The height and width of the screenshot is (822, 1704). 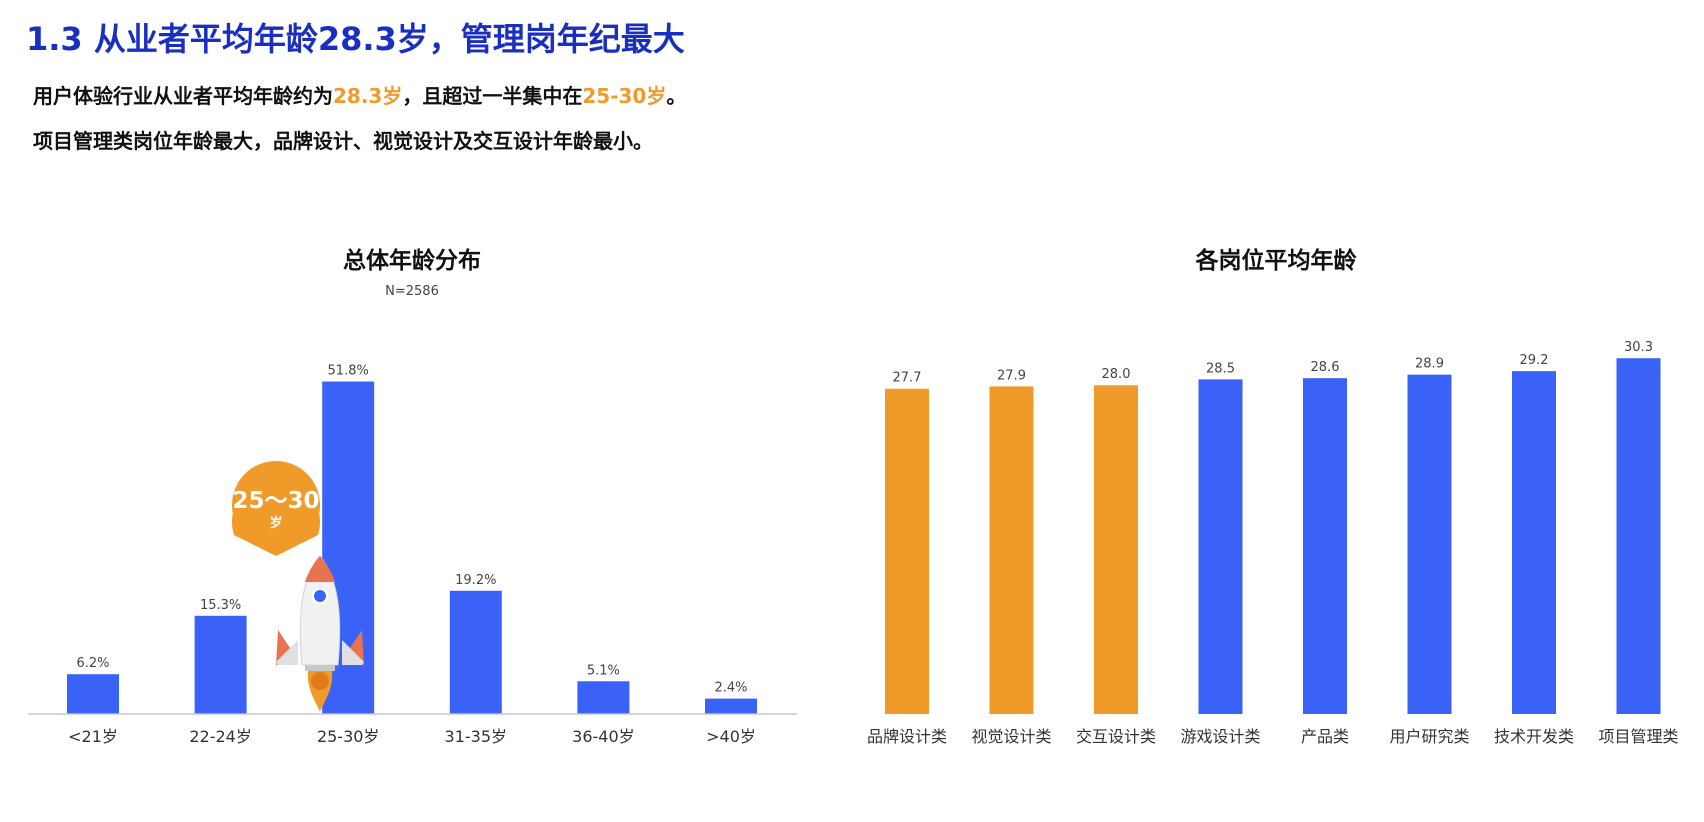 What do you see at coordinates (183, 96) in the screenshot?
I see `summary-text-1a: 用户体验行业从业者平均年龄约为` at bounding box center [183, 96].